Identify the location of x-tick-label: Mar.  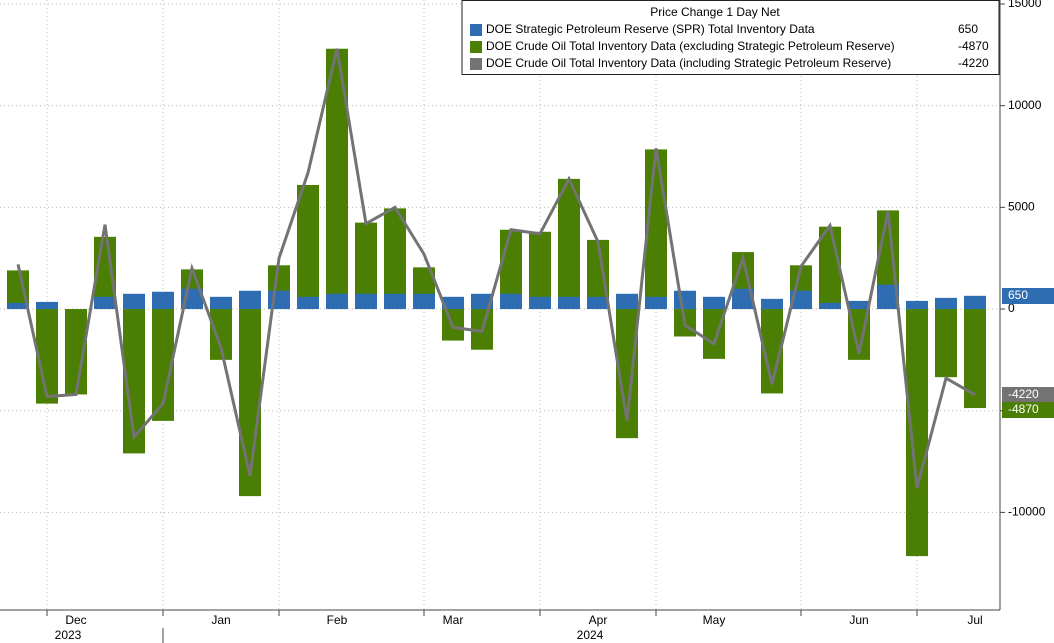
(453, 620).